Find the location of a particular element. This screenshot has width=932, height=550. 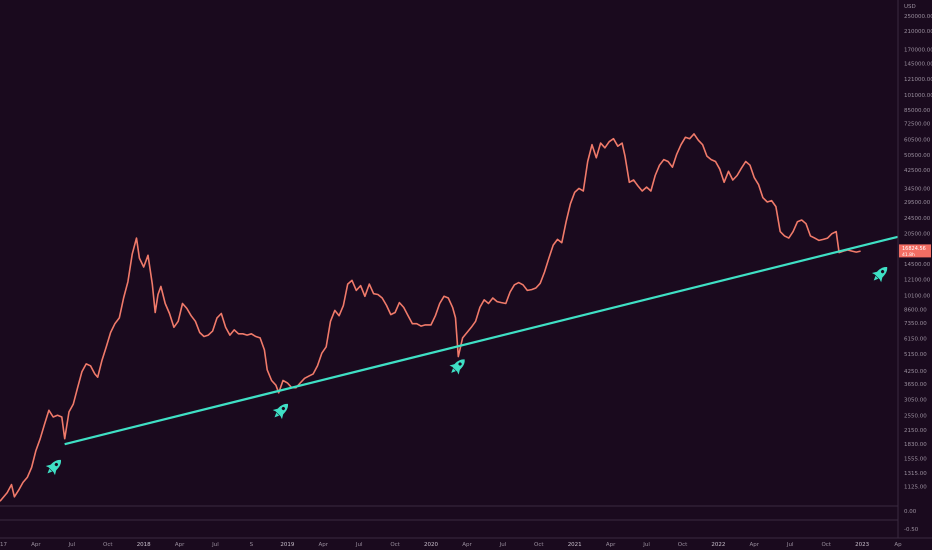

price-tick-label: 121000.00 is located at coordinates (918, 80).